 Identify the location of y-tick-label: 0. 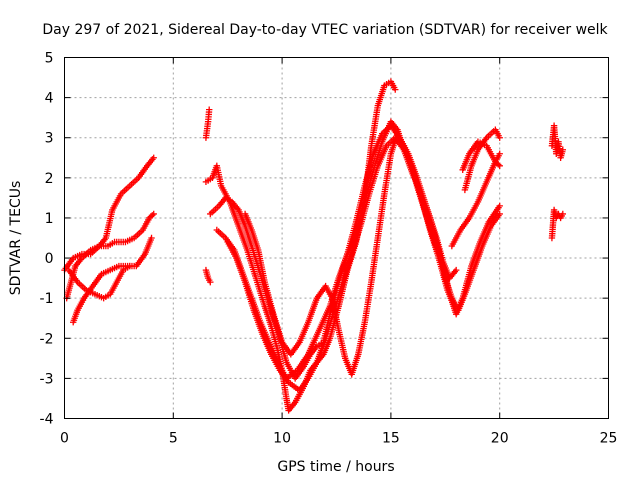
(49, 259).